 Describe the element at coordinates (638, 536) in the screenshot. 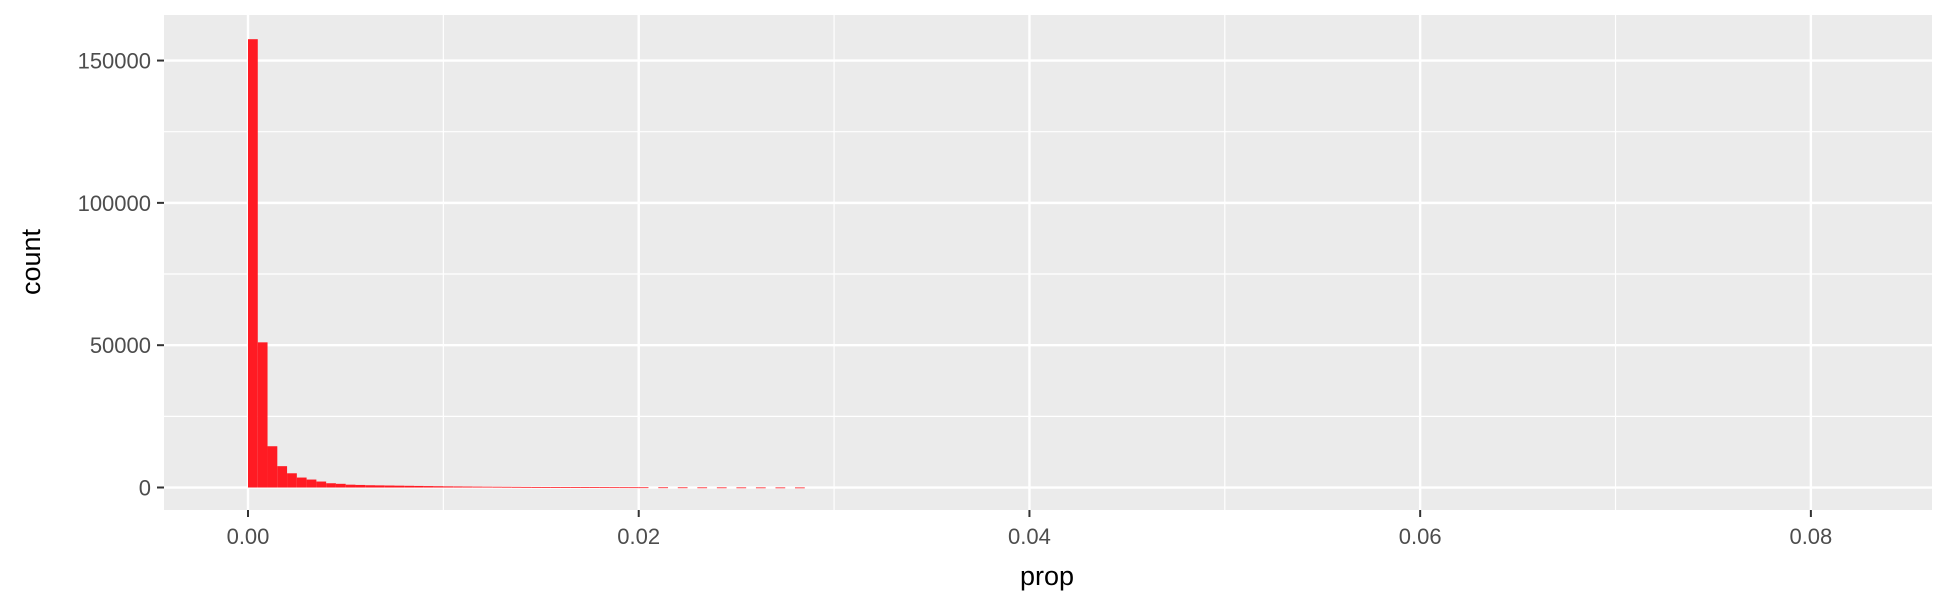

I see `x-tick-label: 0.02` at that location.